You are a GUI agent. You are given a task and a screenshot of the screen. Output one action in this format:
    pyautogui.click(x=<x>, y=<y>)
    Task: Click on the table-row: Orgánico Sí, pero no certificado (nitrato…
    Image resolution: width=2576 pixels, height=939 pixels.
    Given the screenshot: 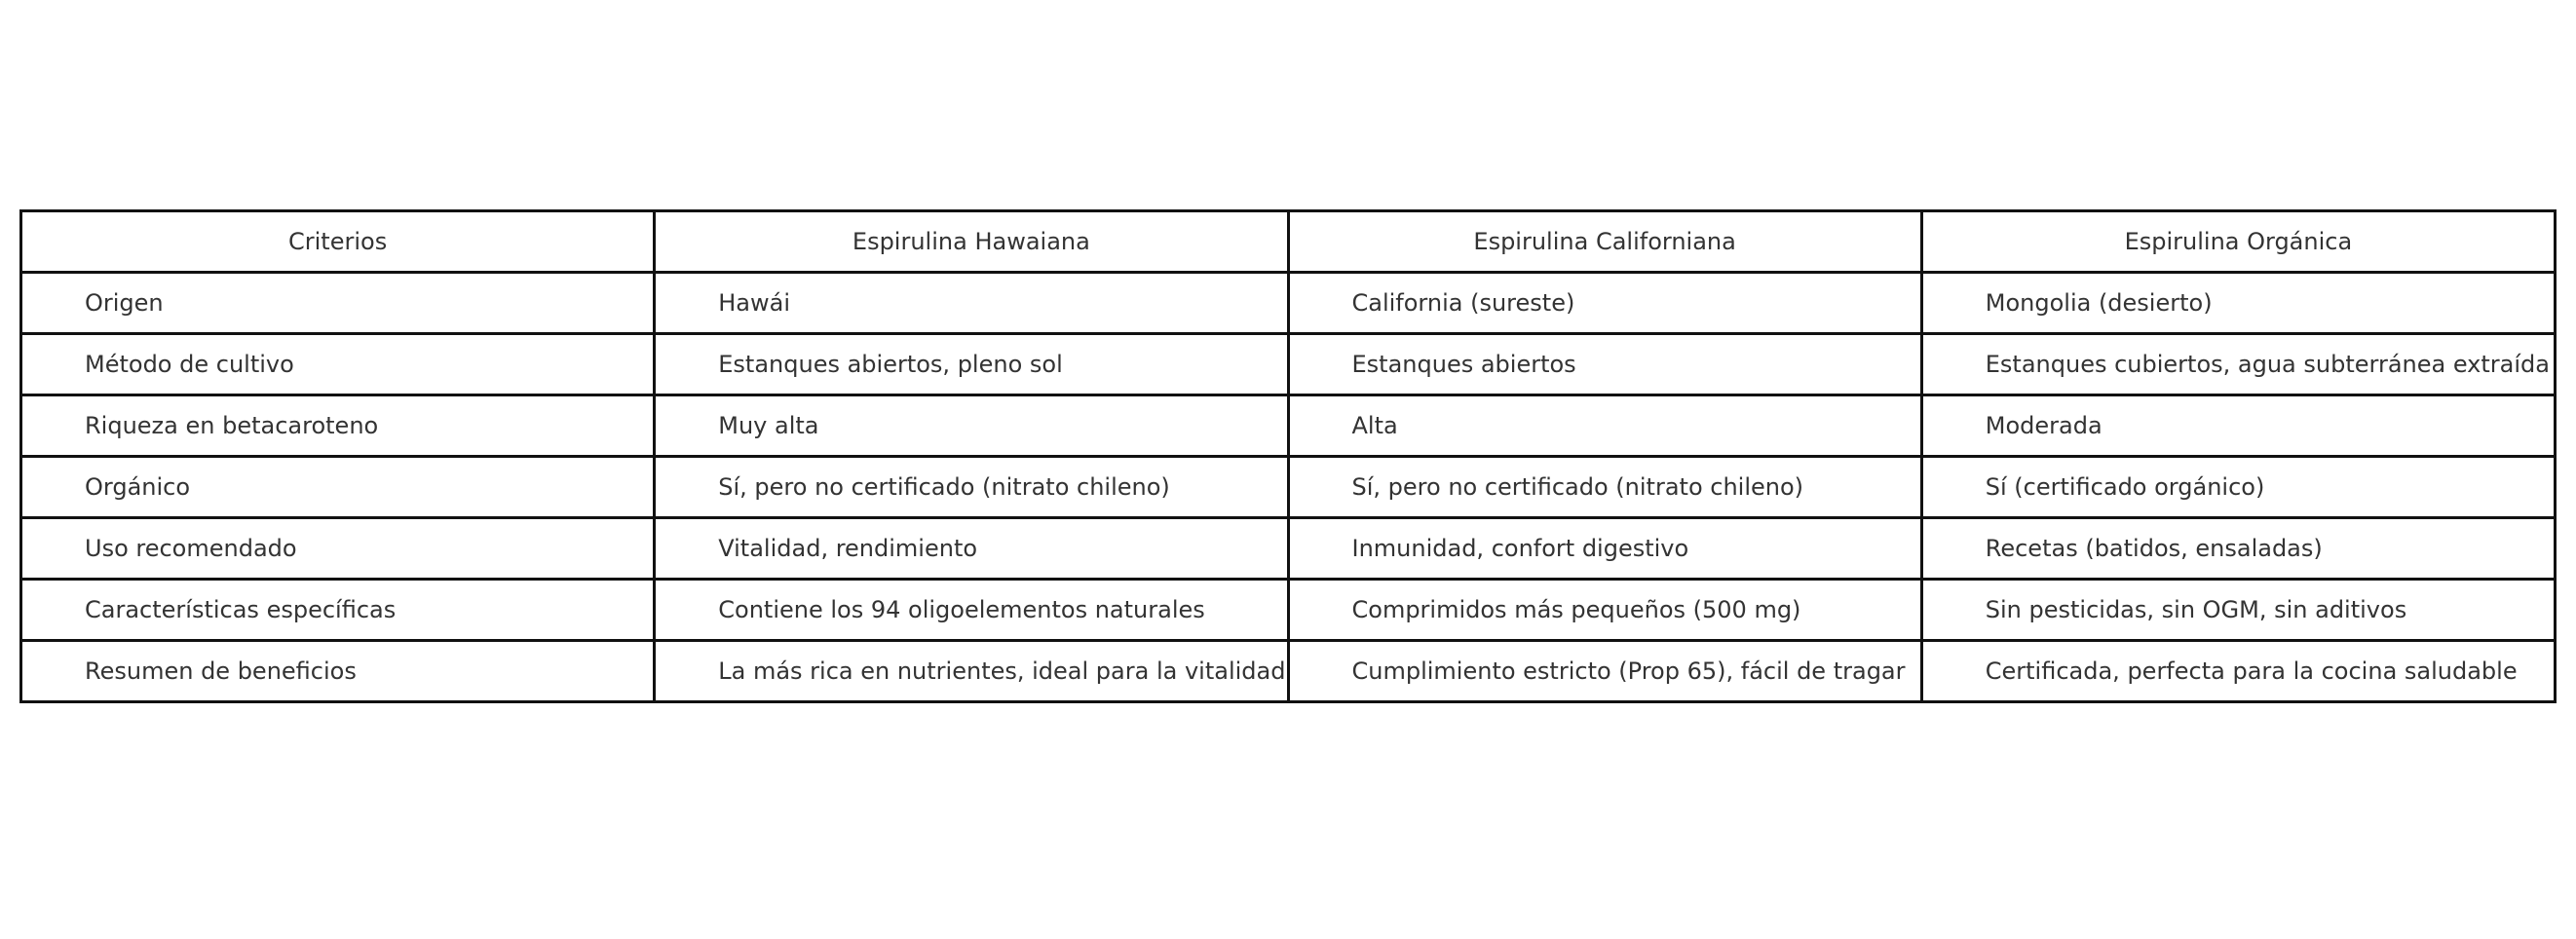 What is the action you would take?
    pyautogui.click(x=1288, y=487)
    